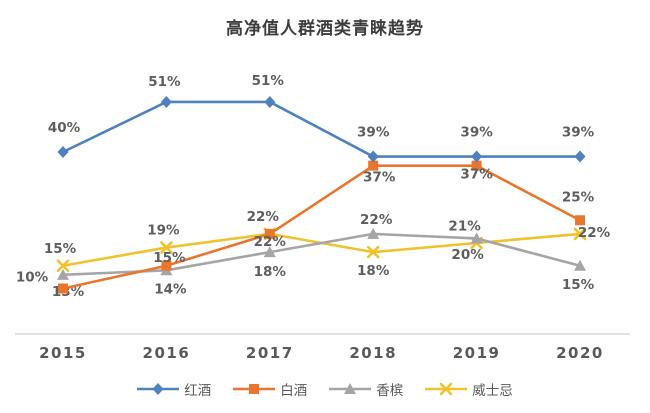 This screenshot has height=413, width=650. What do you see at coordinates (270, 353) in the screenshot?
I see `x-tick-2017: 2017` at bounding box center [270, 353].